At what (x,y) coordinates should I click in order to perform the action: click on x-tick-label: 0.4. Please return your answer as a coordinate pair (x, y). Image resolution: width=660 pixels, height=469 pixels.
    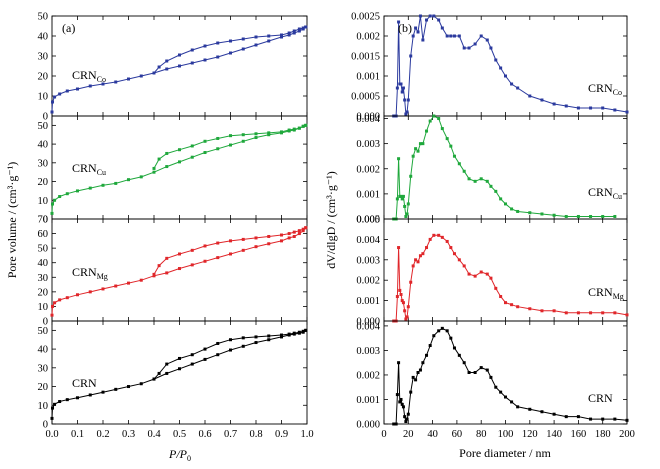
    Looking at the image, I should click on (154, 434).